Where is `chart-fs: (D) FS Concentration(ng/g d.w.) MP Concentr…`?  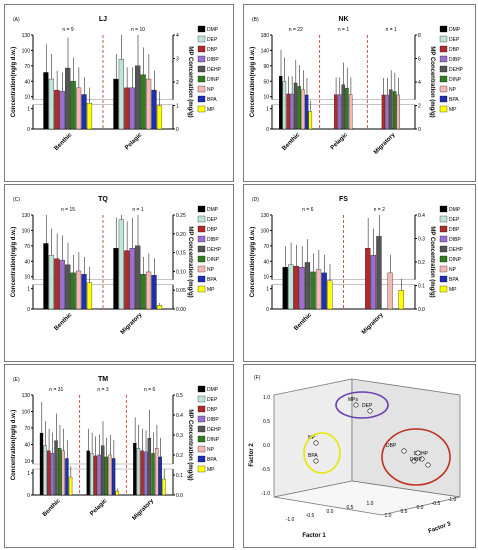
chart-fs: (D) FS Concentration(ng/g d.w.) MP Concentr… is located at coordinates (357, 266).